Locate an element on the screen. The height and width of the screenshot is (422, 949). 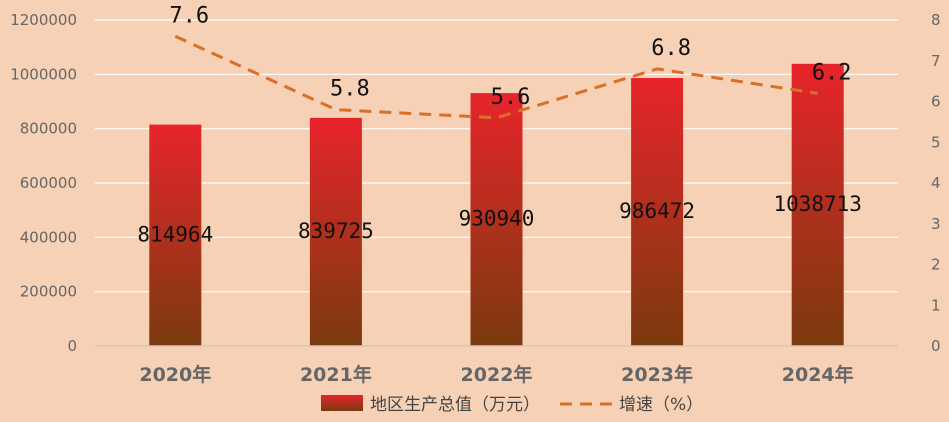
y-right-tick-label: 0 is located at coordinates (936, 346).